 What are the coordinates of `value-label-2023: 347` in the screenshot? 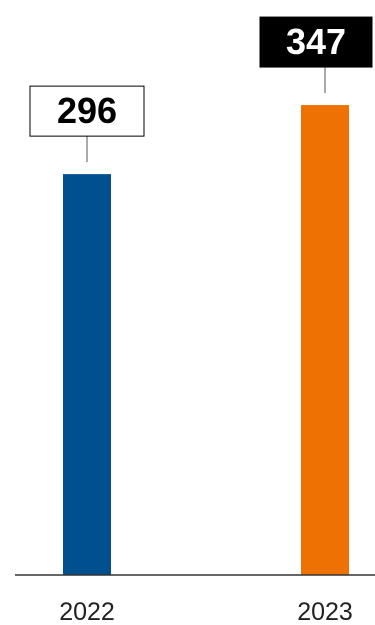 It's located at (316, 41).